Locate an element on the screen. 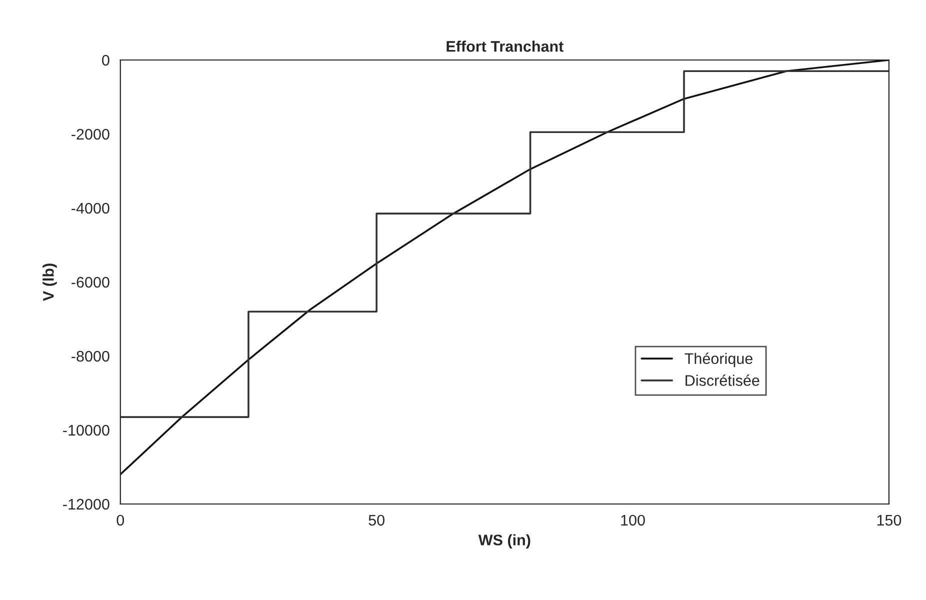  y-tick-label: -2000 is located at coordinates (91, 134).